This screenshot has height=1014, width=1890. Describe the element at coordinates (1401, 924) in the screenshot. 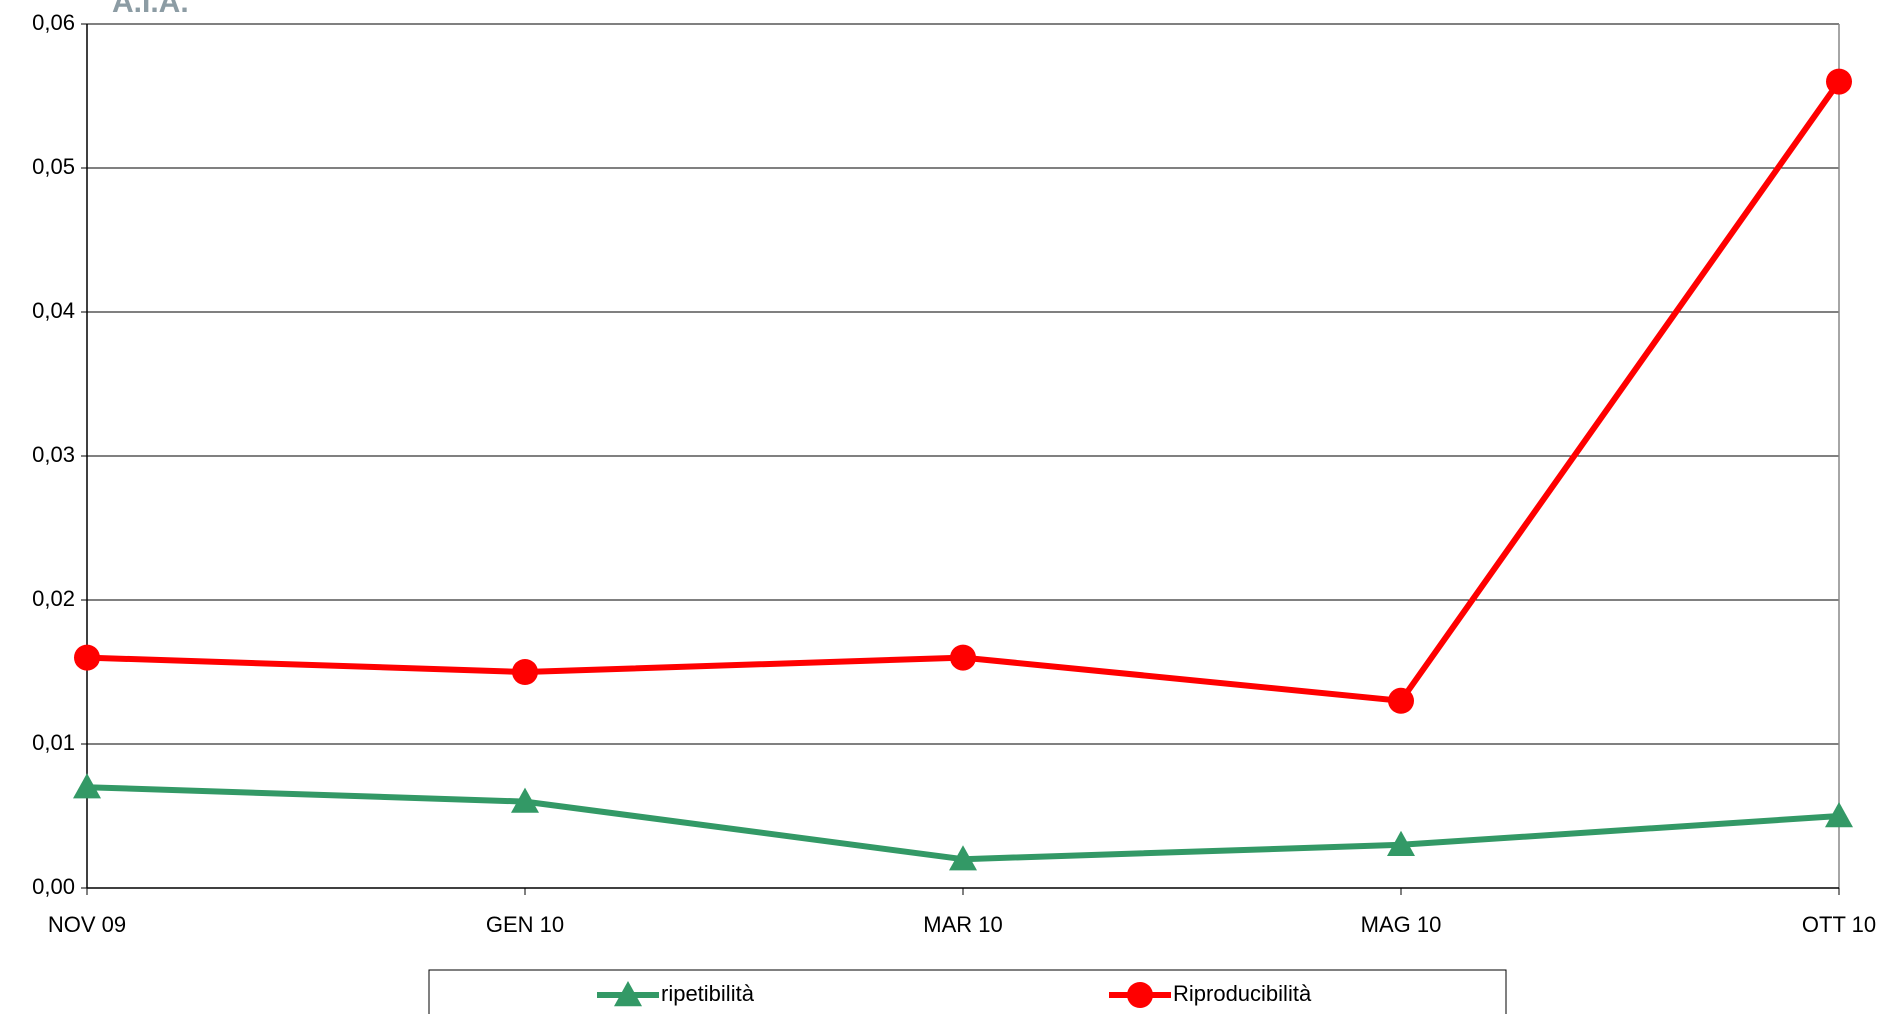

I see `x-tick-label: MAG 10` at that location.